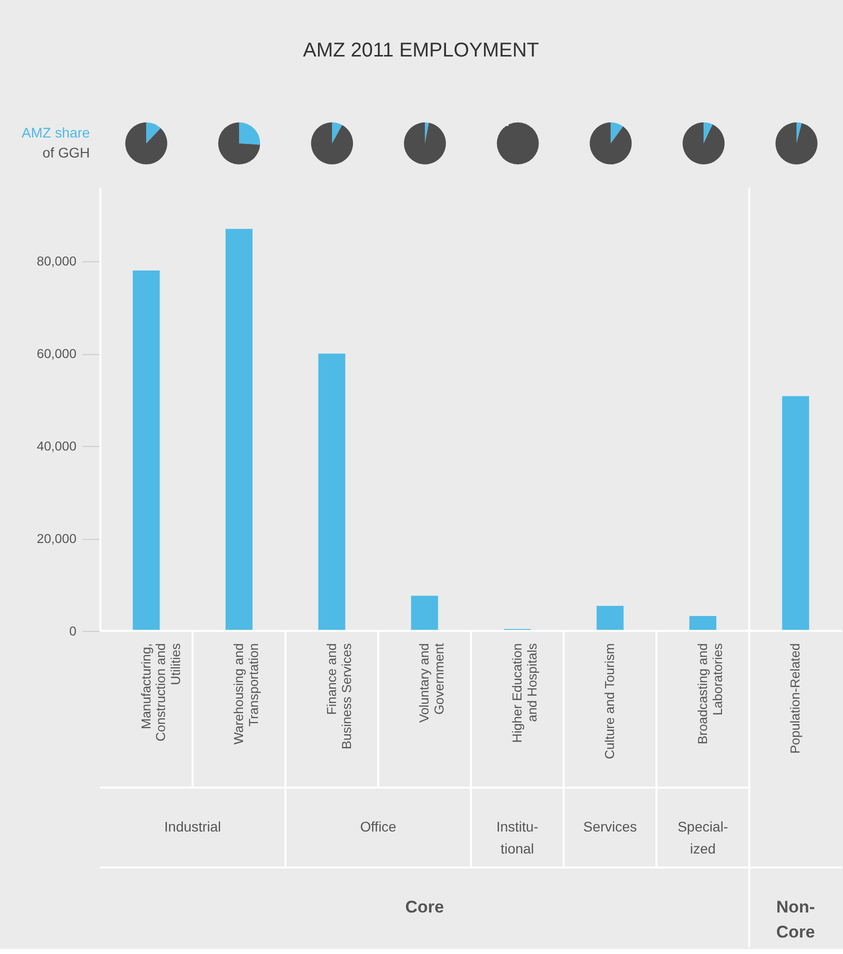 The height and width of the screenshot is (954, 843). What do you see at coordinates (66, 152) in the screenshot?
I see `text: of GGH` at bounding box center [66, 152].